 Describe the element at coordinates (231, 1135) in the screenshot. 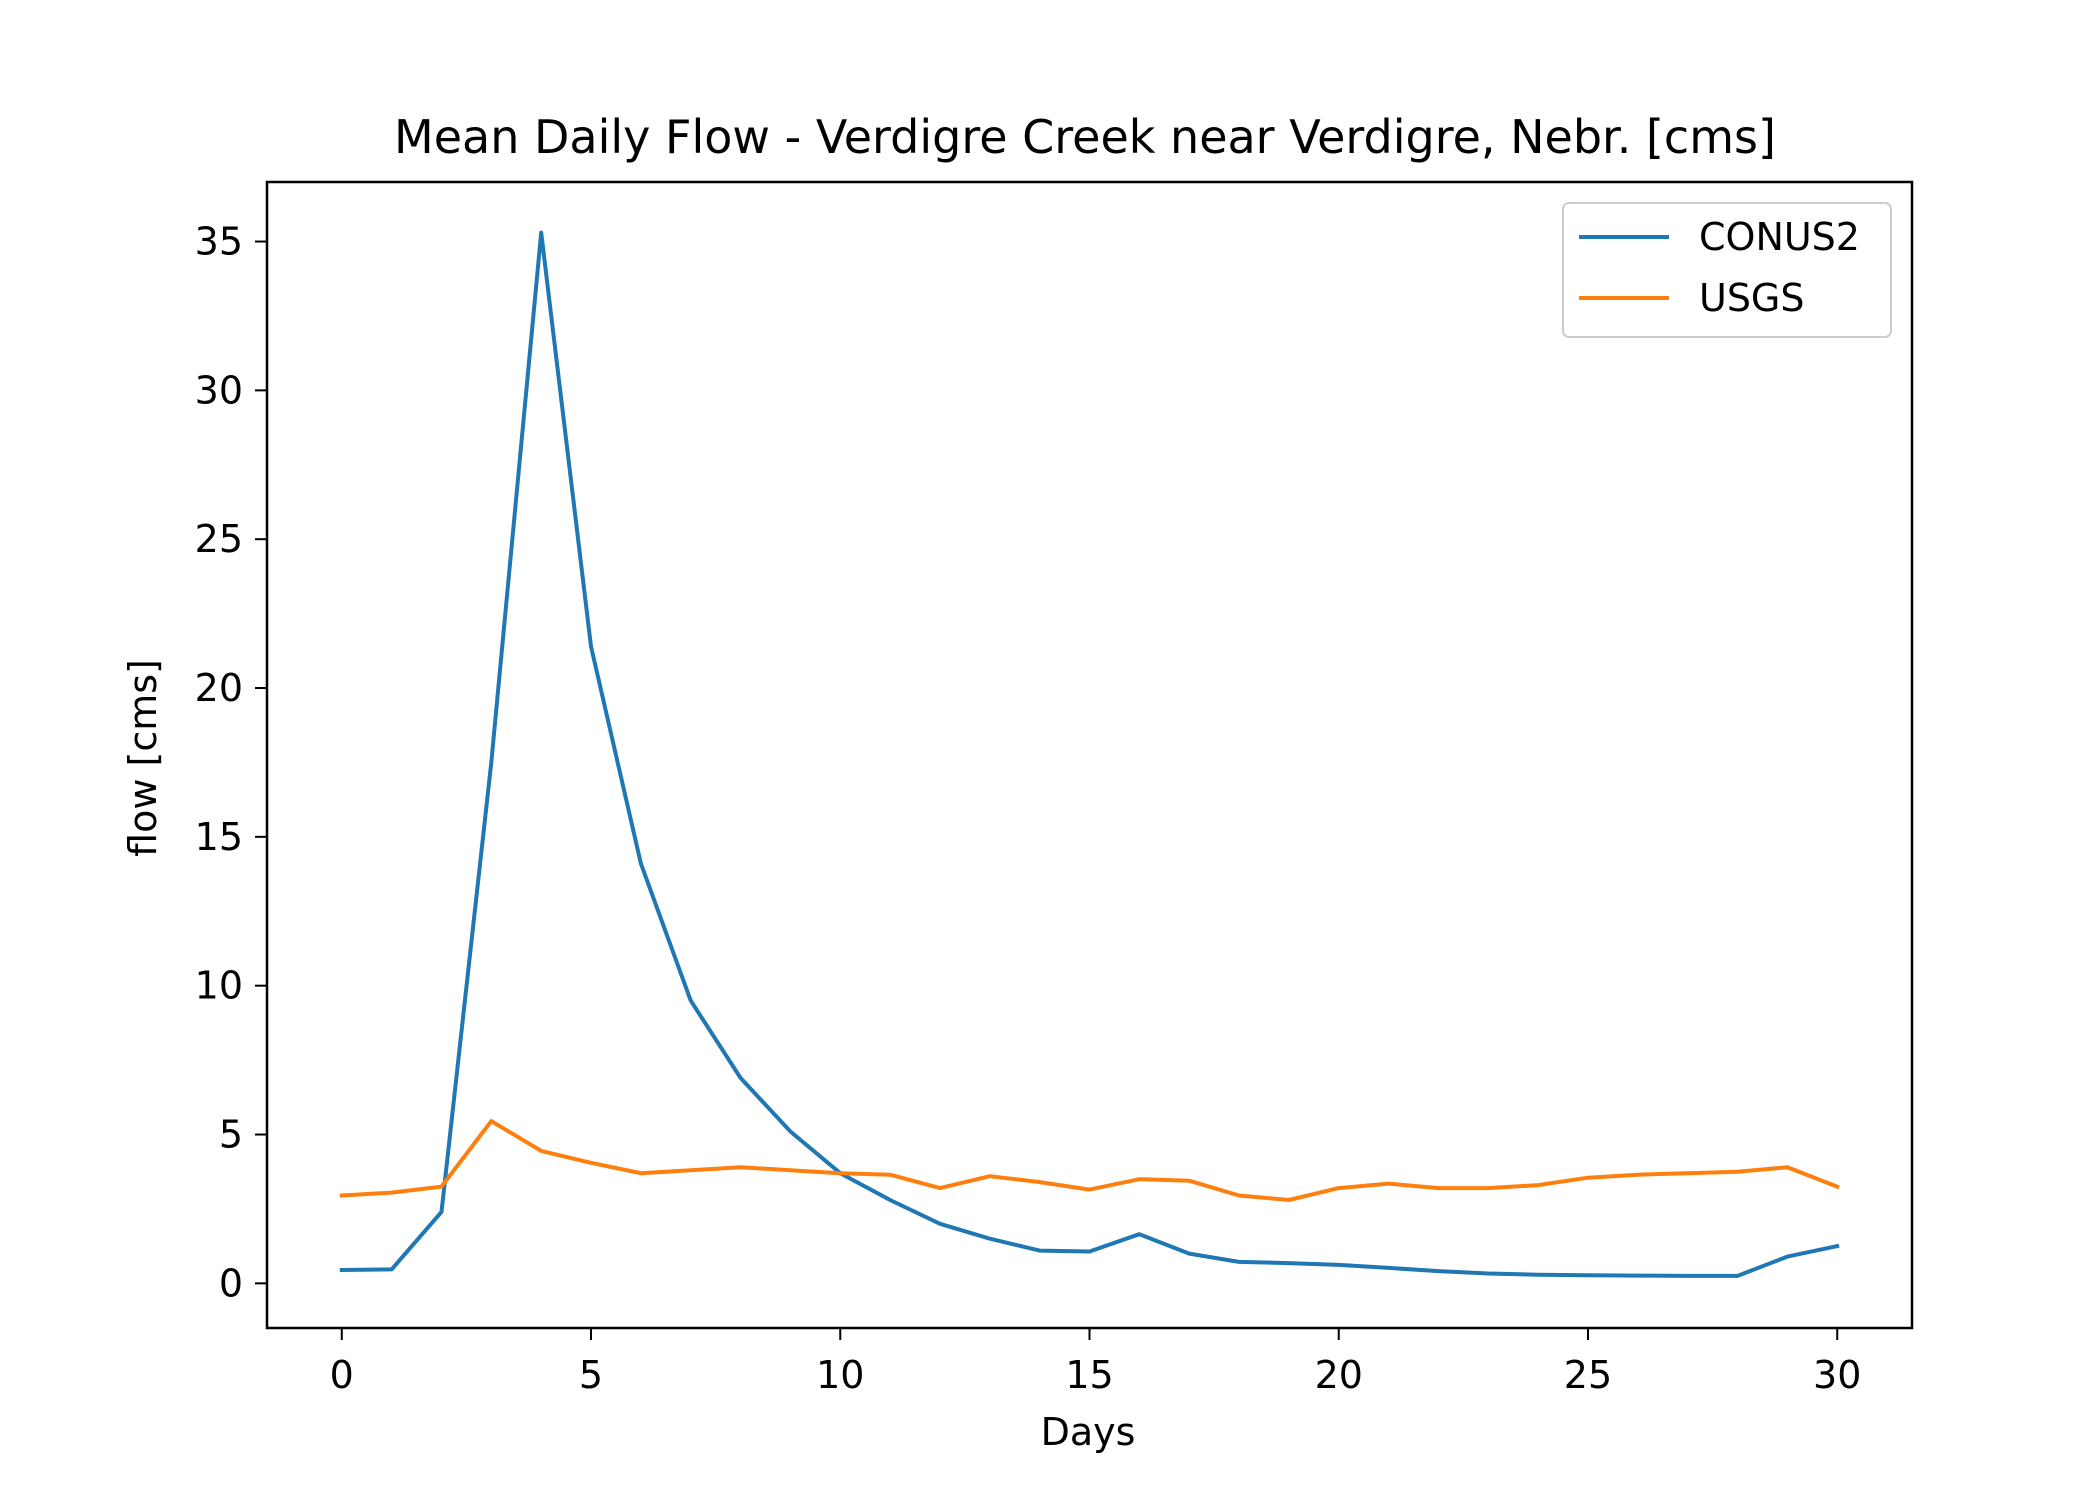

I see `y-tick-label: 5` at that location.